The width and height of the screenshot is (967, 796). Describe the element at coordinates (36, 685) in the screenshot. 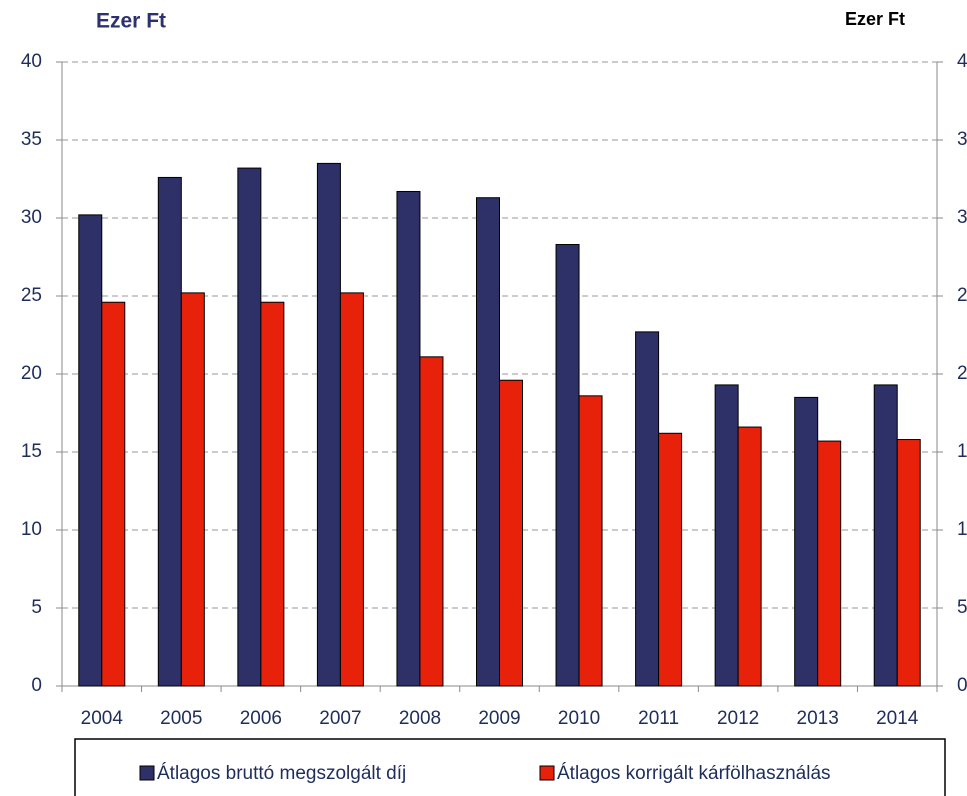

I see `y-tick-label: 0` at that location.